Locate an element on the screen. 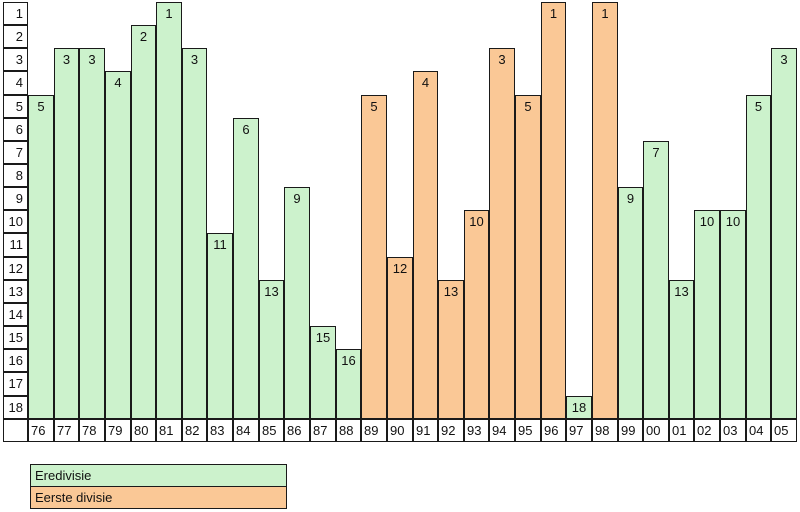  bar-value-label: 7 is located at coordinates (656, 152).